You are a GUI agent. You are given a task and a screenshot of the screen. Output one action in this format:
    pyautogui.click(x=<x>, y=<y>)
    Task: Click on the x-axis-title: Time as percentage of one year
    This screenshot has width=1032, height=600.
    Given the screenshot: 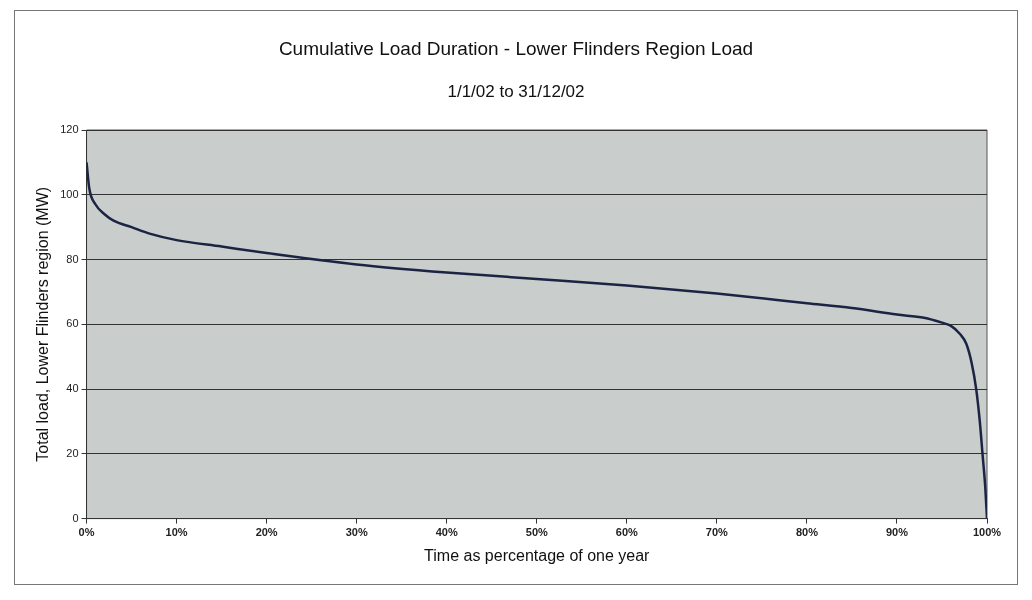 What is the action you would take?
    pyautogui.click(x=537, y=555)
    